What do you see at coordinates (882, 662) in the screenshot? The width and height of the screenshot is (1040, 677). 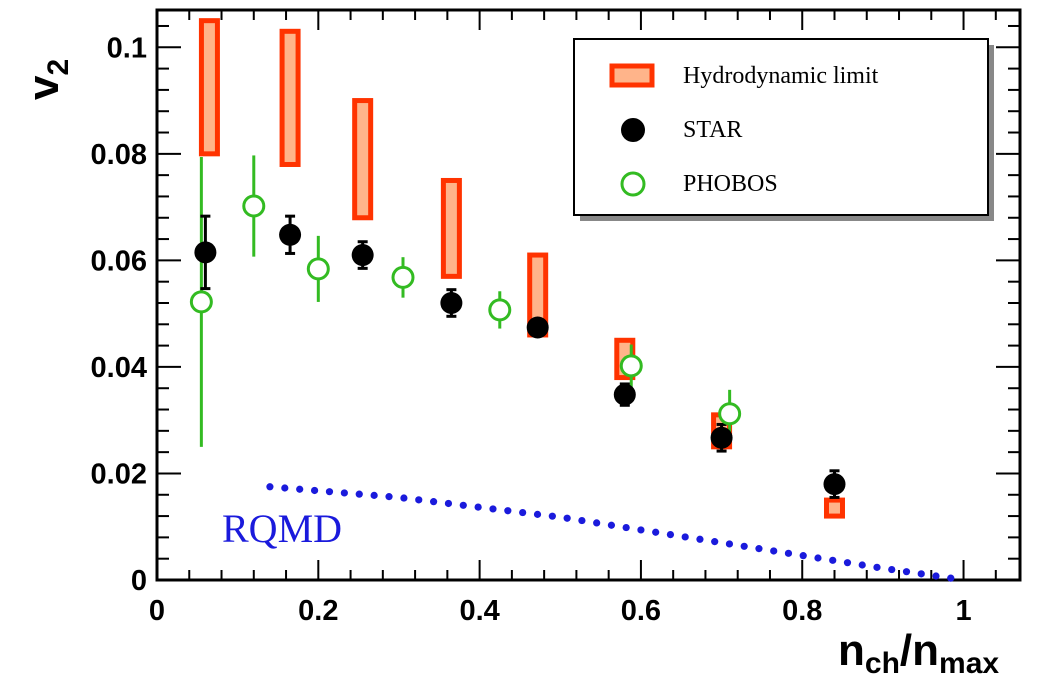 I see `x-label-sub1: ch` at bounding box center [882, 662].